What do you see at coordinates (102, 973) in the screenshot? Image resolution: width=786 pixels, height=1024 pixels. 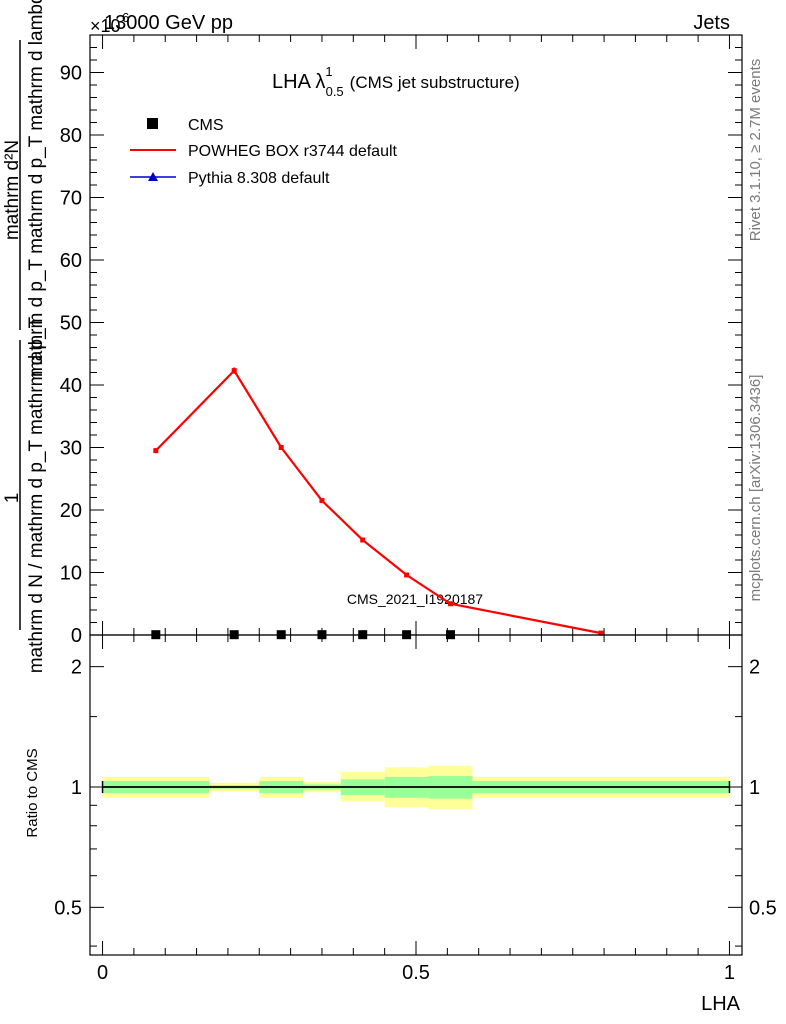 I see `x-tick-label: 0` at bounding box center [102, 973].